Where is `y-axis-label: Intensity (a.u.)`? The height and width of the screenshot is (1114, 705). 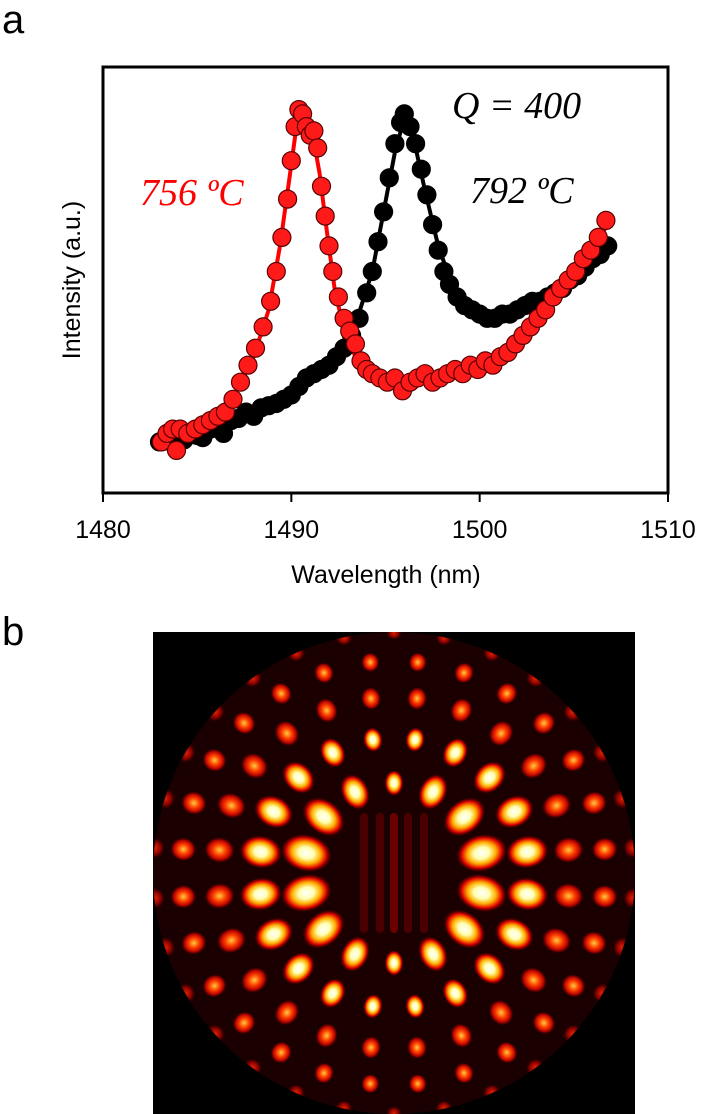 y-axis-label: Intensity (a.u.) is located at coordinates (72, 280).